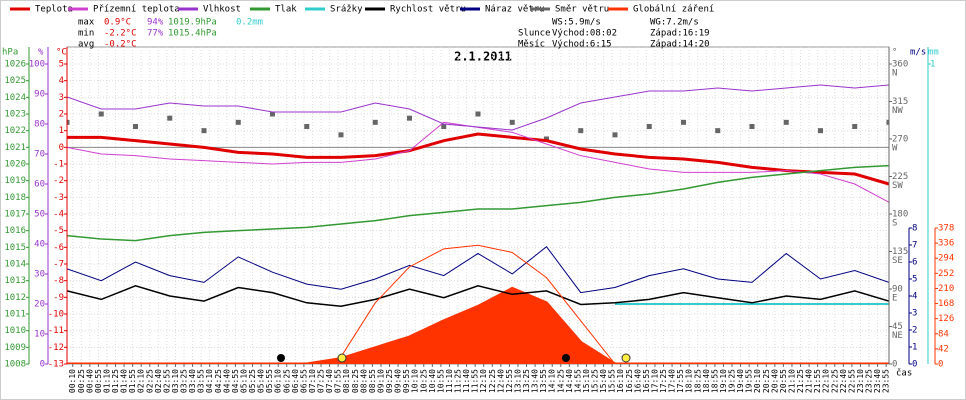 This screenshot has width=966, height=400. Describe the element at coordinates (843, 381) in the screenshot. I see `x-tick-label: 22:40` at that location.